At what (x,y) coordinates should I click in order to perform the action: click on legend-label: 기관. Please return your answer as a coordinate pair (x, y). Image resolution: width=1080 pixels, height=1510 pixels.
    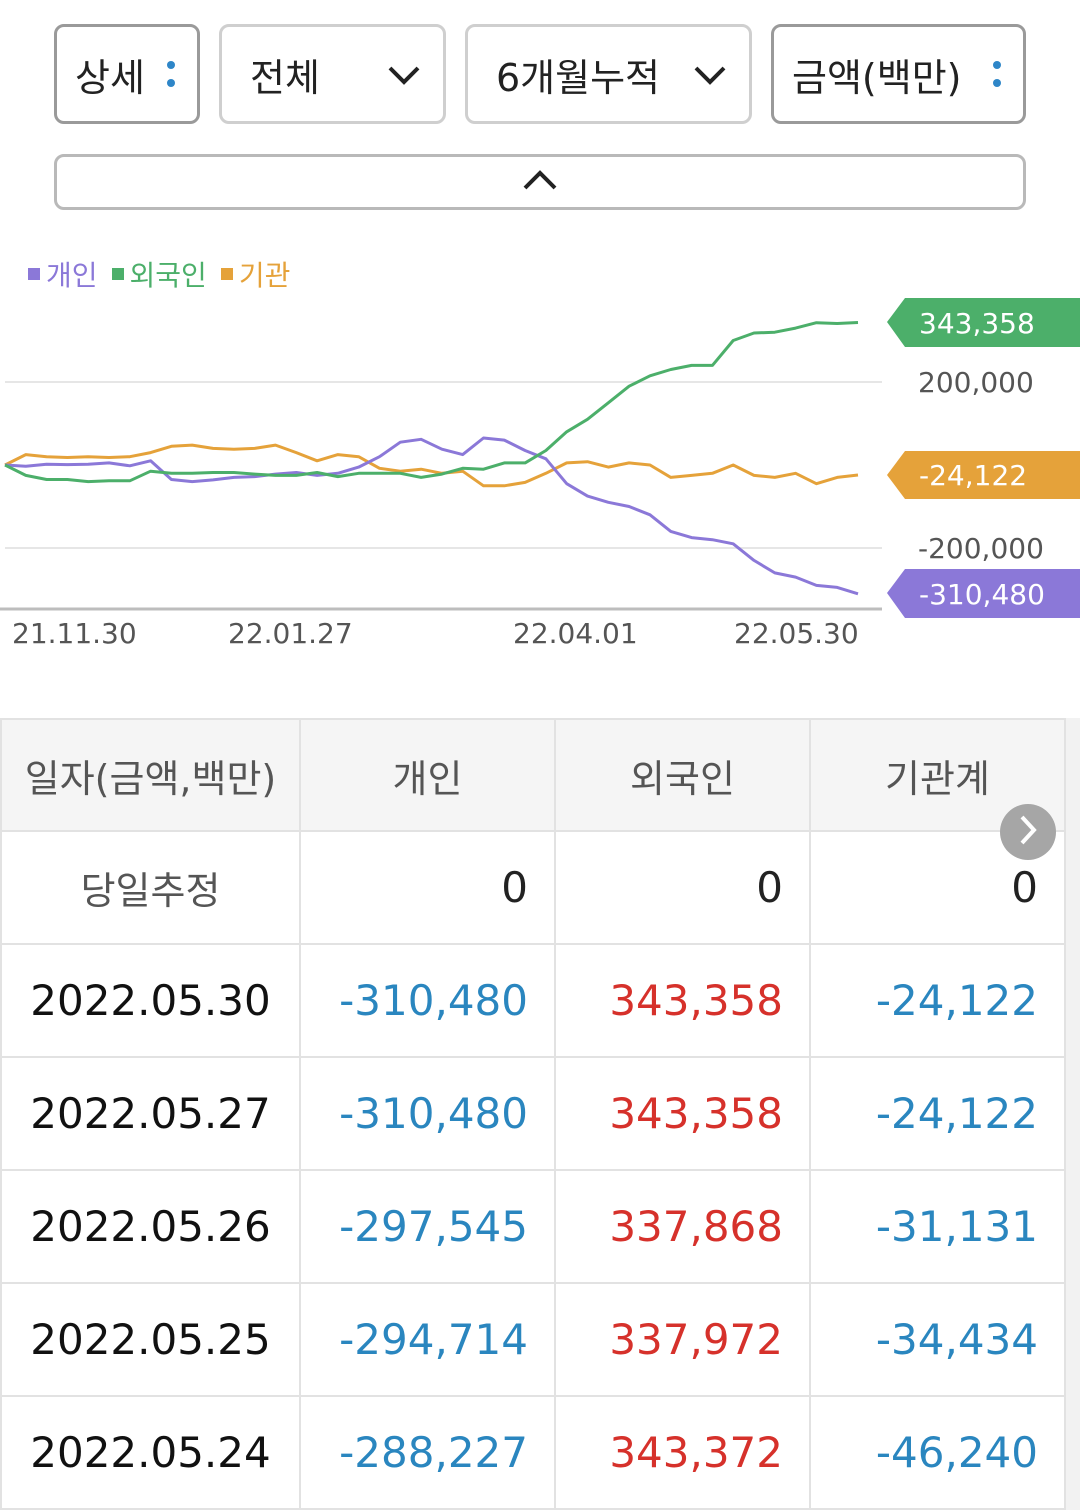
    Looking at the image, I should click on (264, 275).